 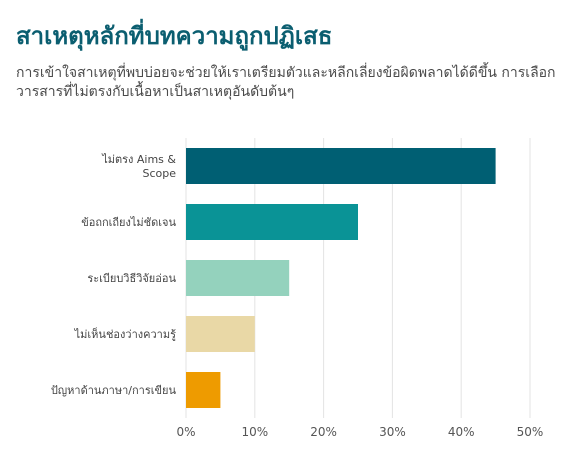 I want to click on x-tick-label: 0%, so click(x=185, y=432).